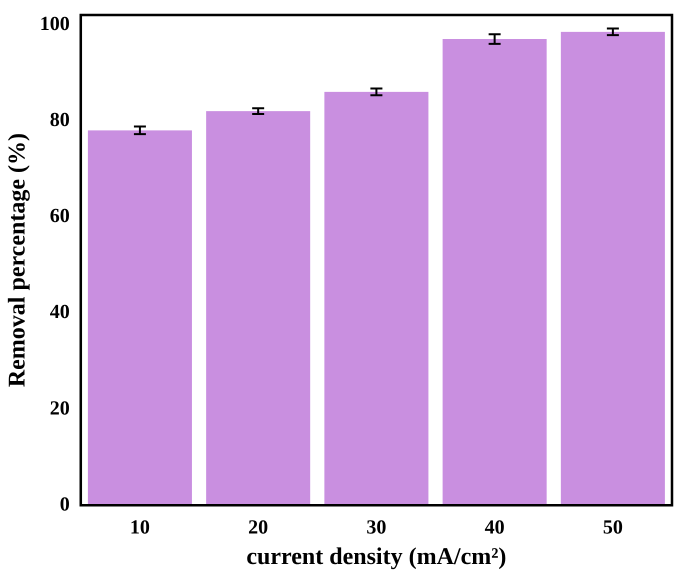 This screenshot has width=680, height=572. I want to click on x-tick-label: 20, so click(258, 527).